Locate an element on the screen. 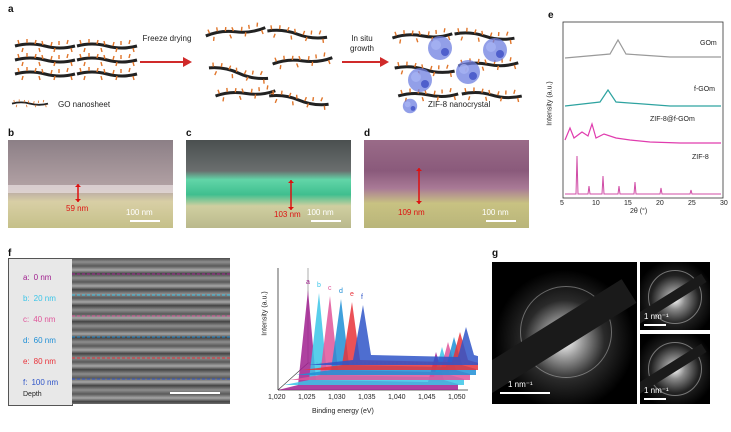 This screenshot has width=731, height=432. step2-label: In situ growth is located at coordinates (361, 43).